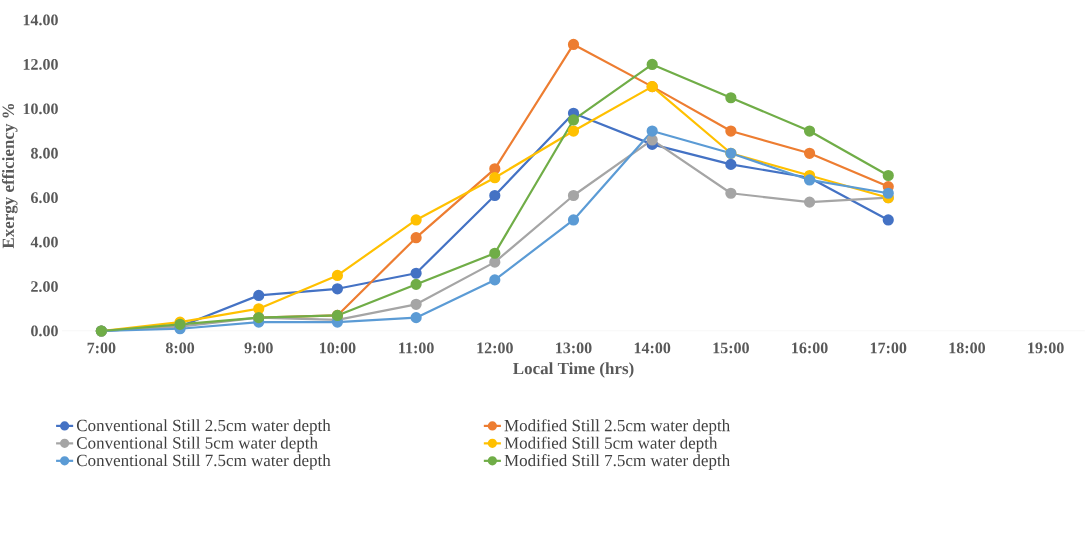  What do you see at coordinates (203, 462) in the screenshot?
I see `legend-label: Conventional Still 7.5cm water depth` at bounding box center [203, 462].